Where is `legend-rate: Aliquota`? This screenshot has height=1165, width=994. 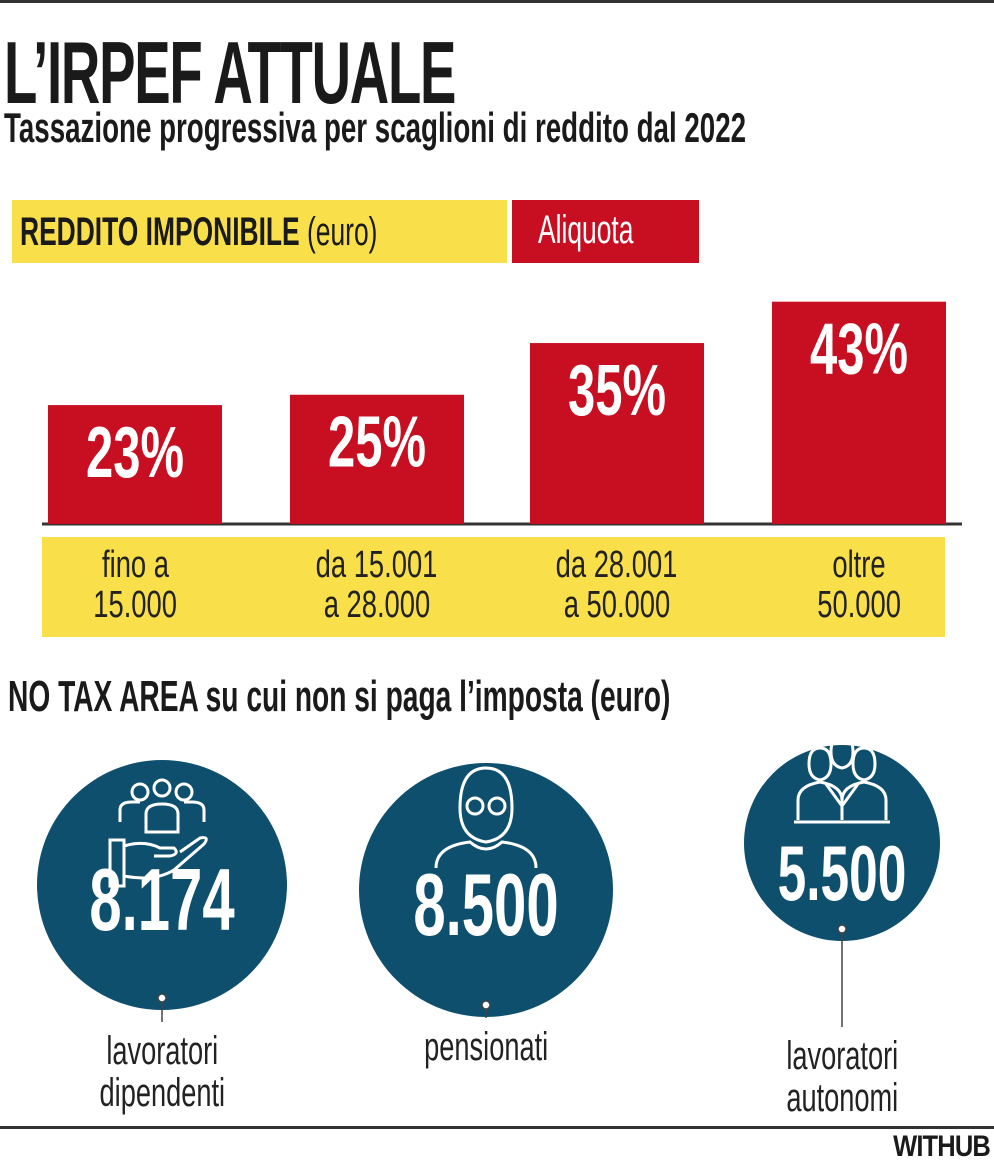 legend-rate: Aliquota is located at coordinates (605, 231).